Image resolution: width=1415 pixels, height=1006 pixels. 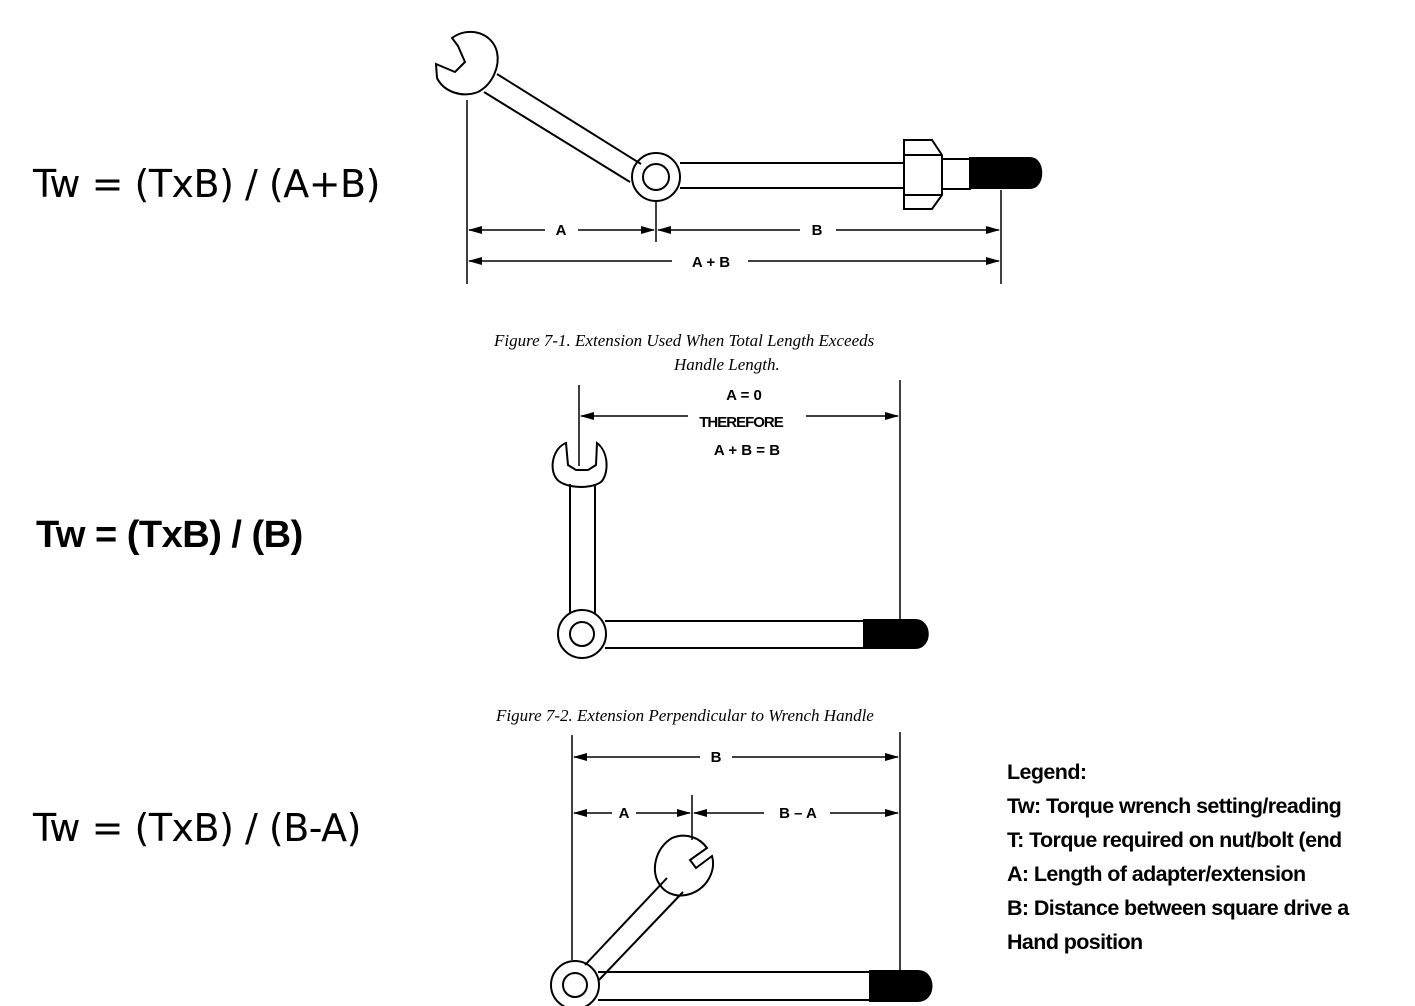 I want to click on formula-b: Tw = (TxB) / (B), so click(x=169, y=535).